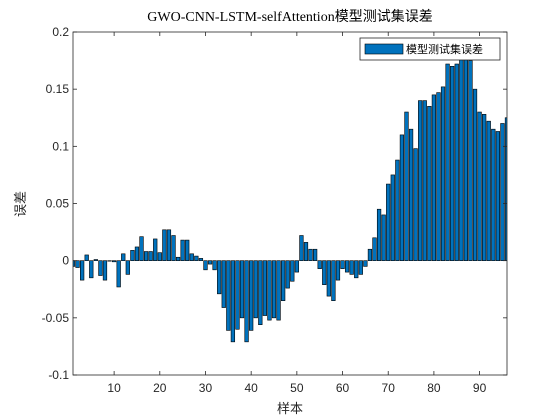 This screenshot has width=560, height=420. Describe the element at coordinates (389, 388) in the screenshot. I see `x-tick-label: 70` at that location.